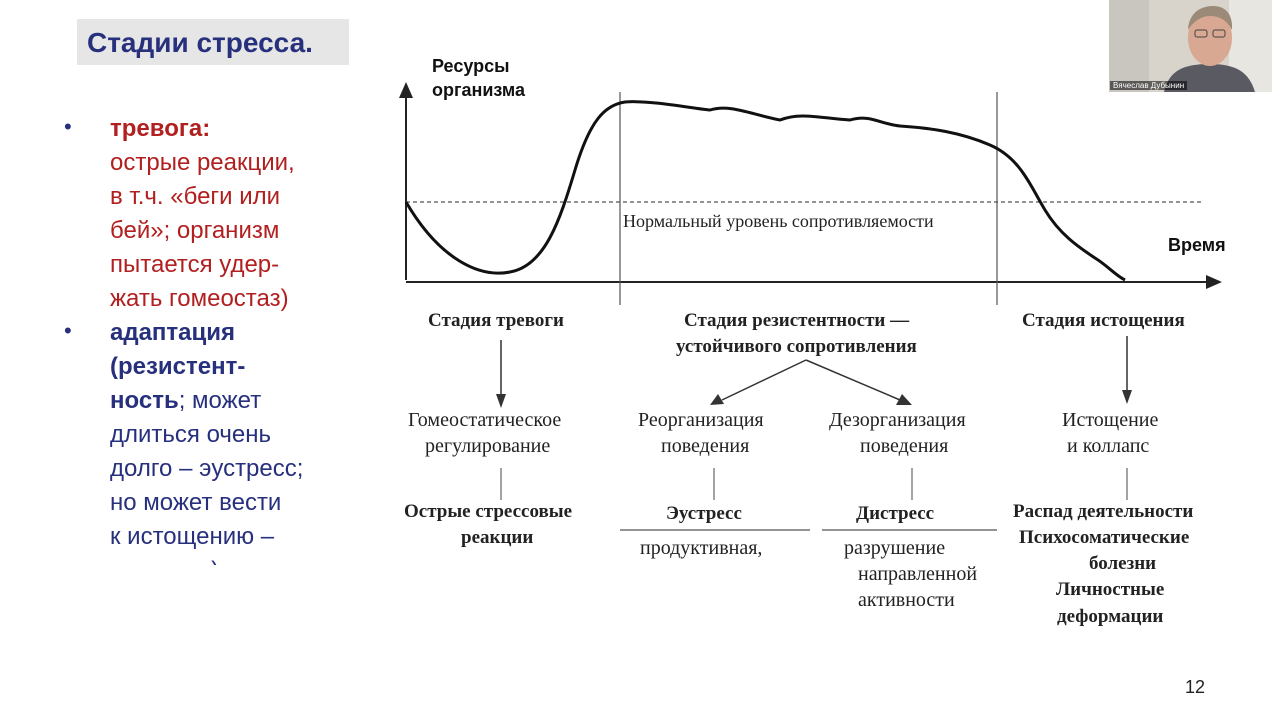 The image size is (1280, 720). I want to click on result-acute-2: реакции, so click(497, 537).